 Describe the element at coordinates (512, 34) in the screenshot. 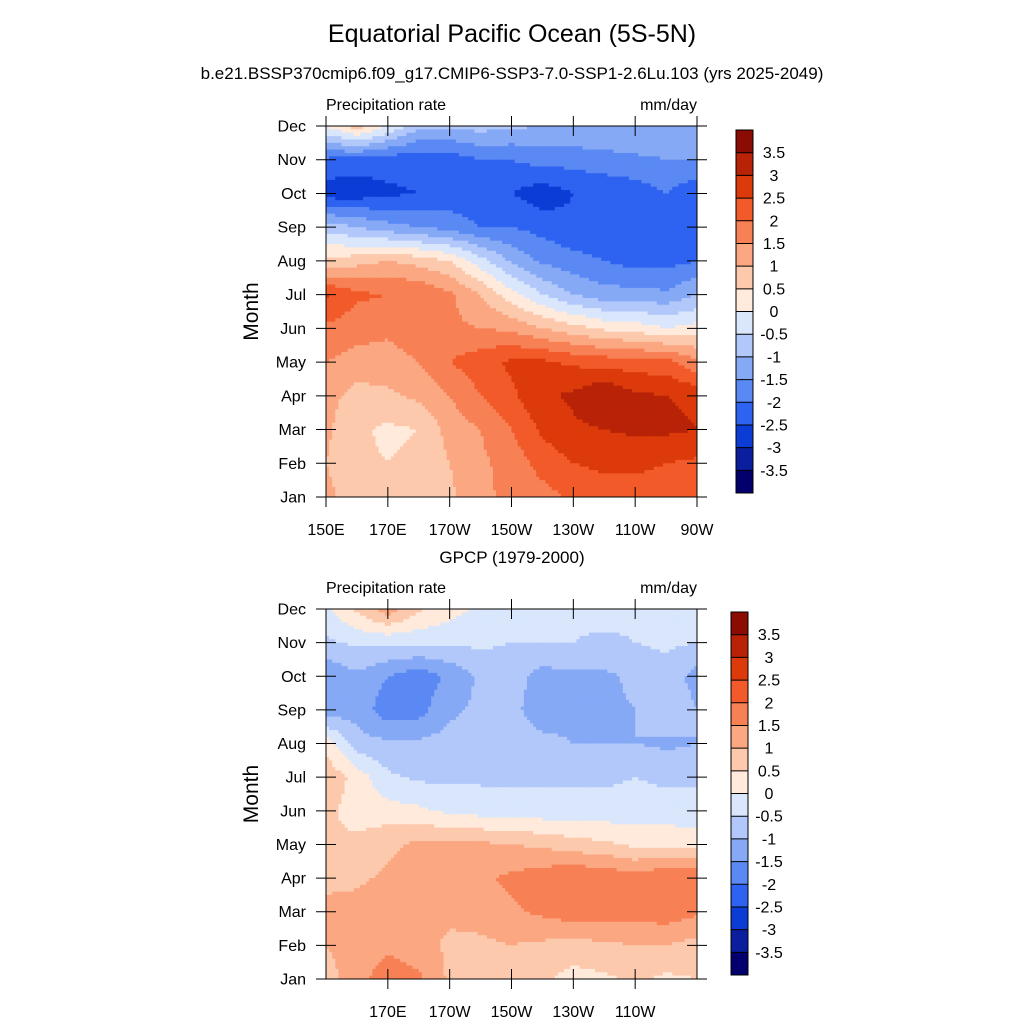

I see `figure-title: Equatorial Pacific Ocean (5S-5N)` at that location.